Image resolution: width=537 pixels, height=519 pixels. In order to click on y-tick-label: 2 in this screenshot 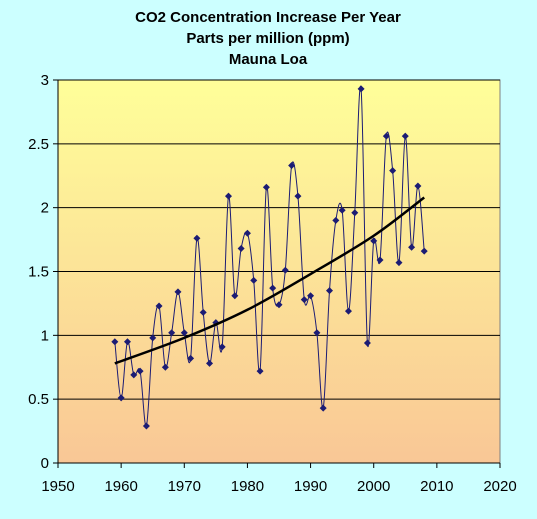, I will do `click(45, 208)`.